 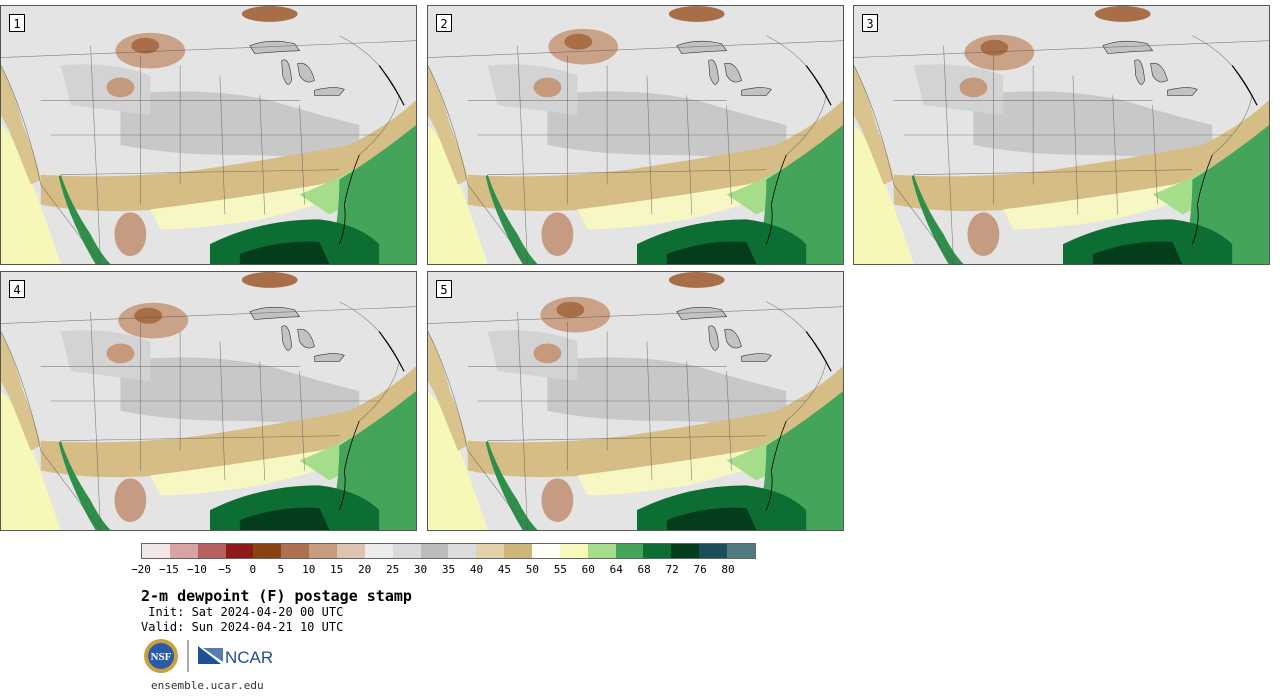 What do you see at coordinates (504, 569) in the screenshot?
I see `colorbar-tick-label: 45` at bounding box center [504, 569].